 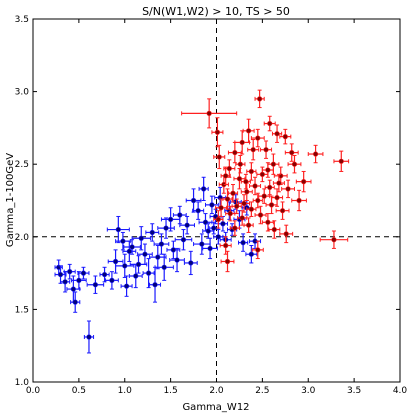 I want to click on y-tick-label: 3.0, so click(x=22, y=93).